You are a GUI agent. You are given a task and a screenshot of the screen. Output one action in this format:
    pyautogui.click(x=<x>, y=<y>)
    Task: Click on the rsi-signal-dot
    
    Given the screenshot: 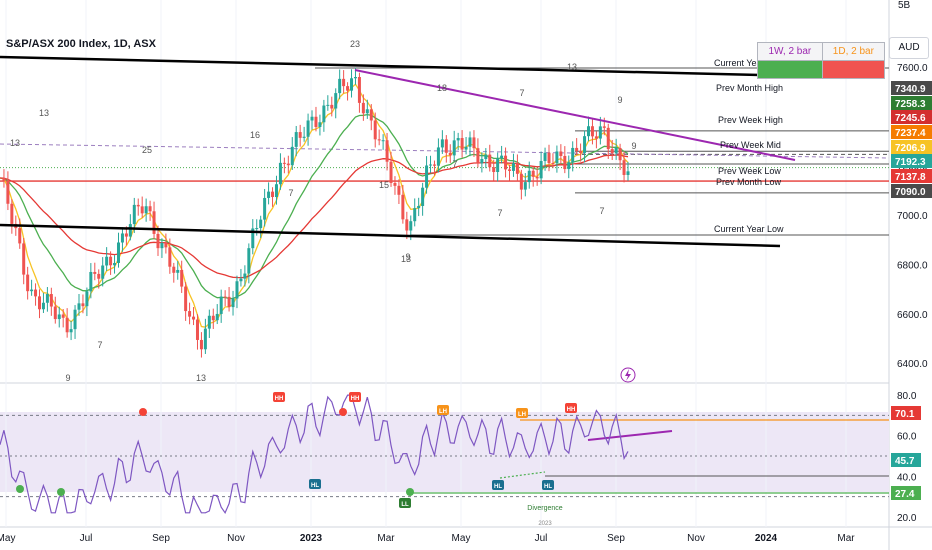 What is the action you would take?
    pyautogui.click(x=410, y=492)
    